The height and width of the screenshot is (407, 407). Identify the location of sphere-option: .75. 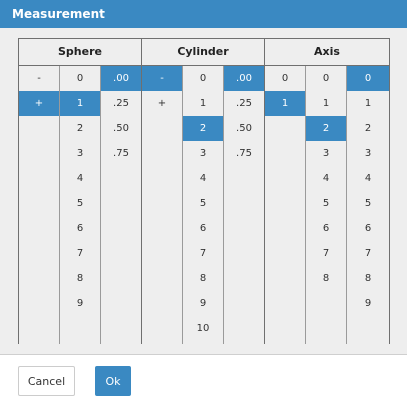
(121, 153).